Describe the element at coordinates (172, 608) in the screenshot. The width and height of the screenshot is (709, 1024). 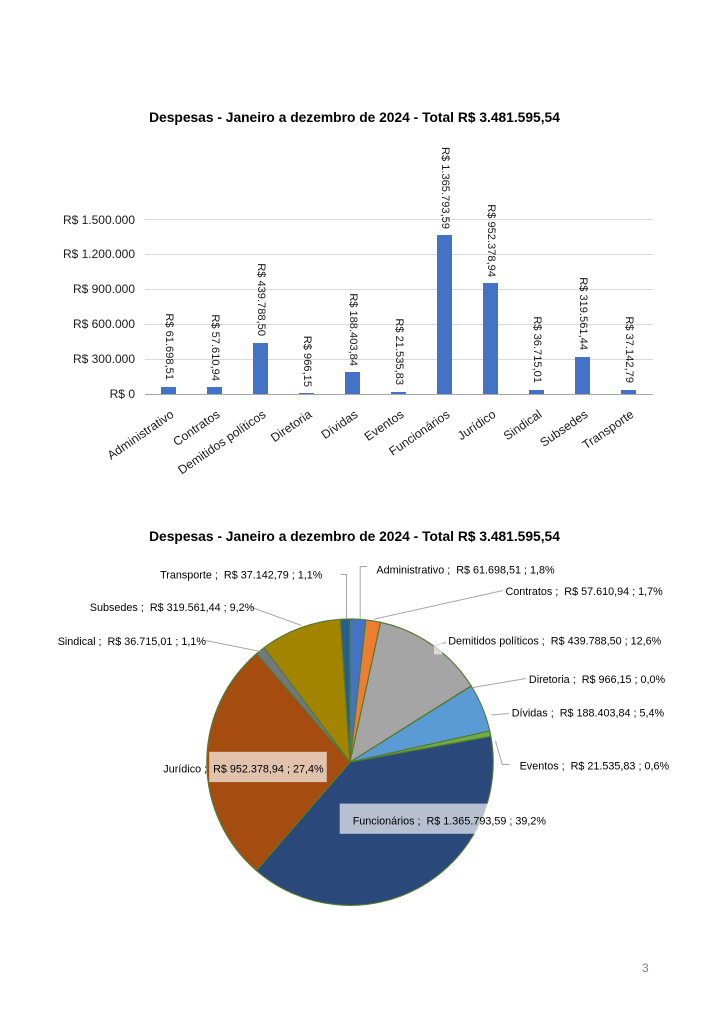
I see `svg-text:Subsedes ; R$ 319.561,44 ; 9,: Subsedes ; R$ 319.561,44 ; 9,2%` at that location.